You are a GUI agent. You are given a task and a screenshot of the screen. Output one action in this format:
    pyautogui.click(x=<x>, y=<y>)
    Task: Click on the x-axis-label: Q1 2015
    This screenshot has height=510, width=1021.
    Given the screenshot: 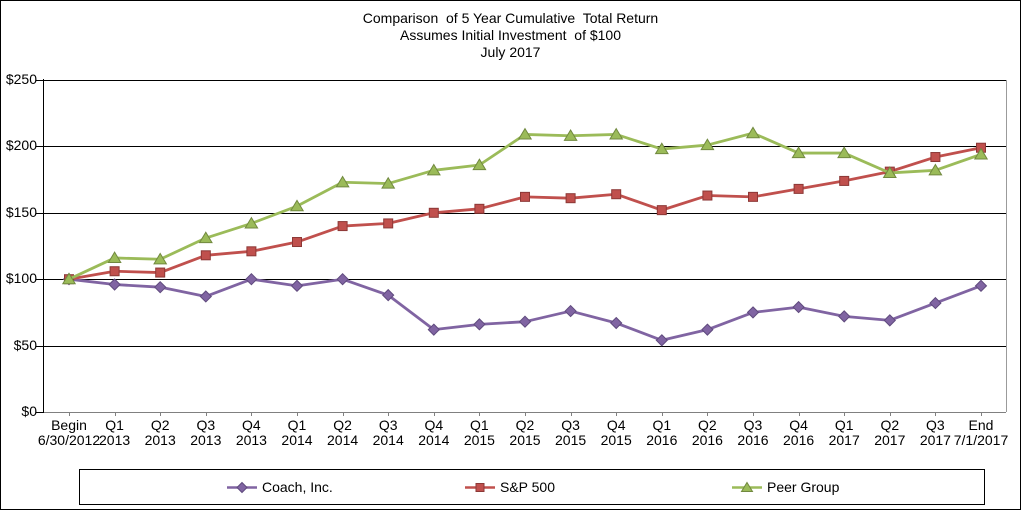 What is the action you would take?
    pyautogui.click(x=479, y=433)
    